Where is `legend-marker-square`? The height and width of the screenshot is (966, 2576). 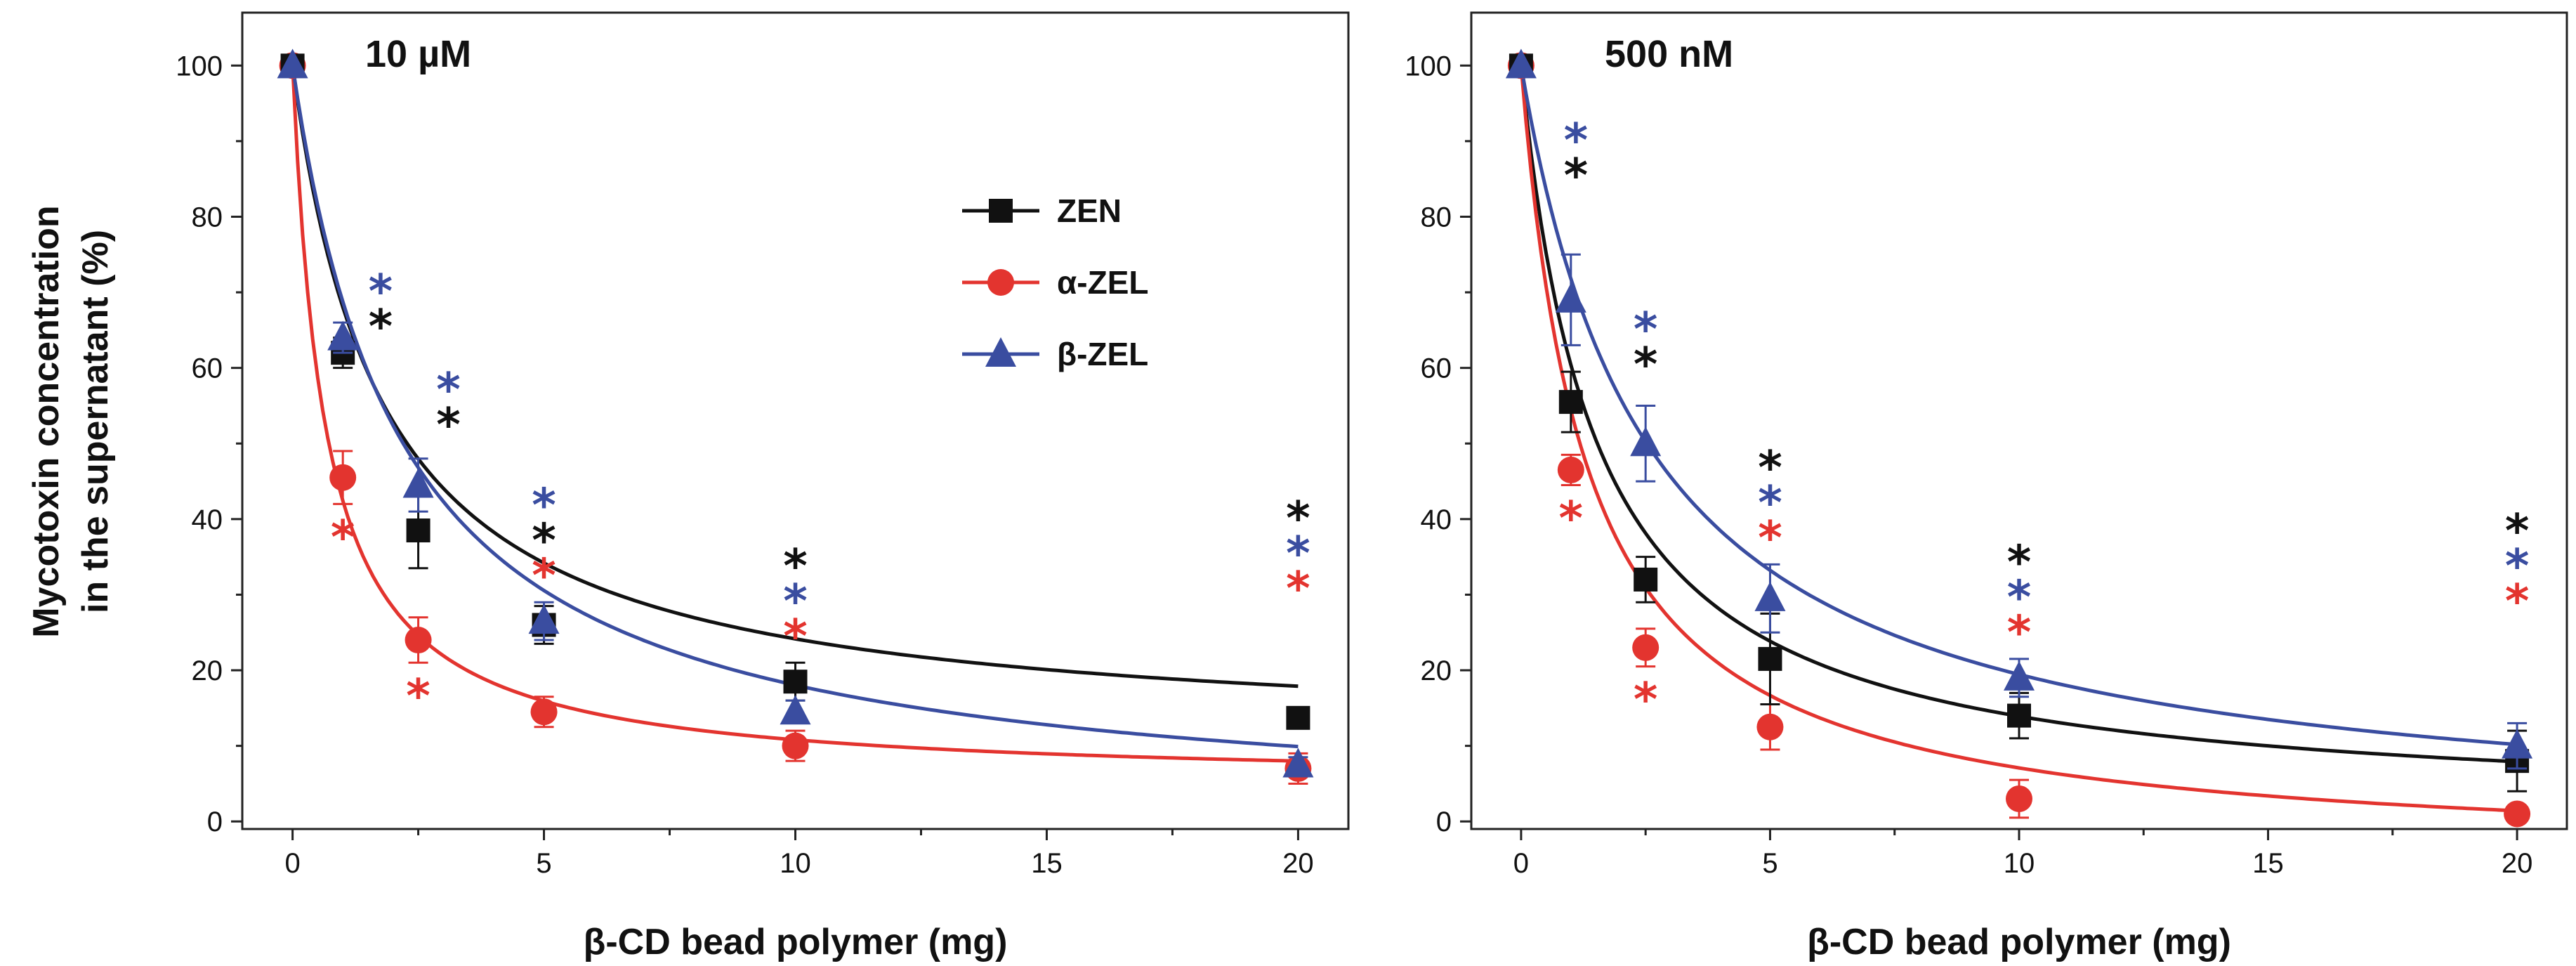 legend-marker-square is located at coordinates (1001, 211).